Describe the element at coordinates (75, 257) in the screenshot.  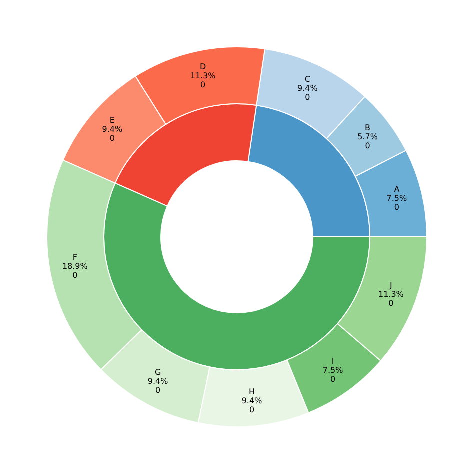
I see `slice-label: F` at that location.